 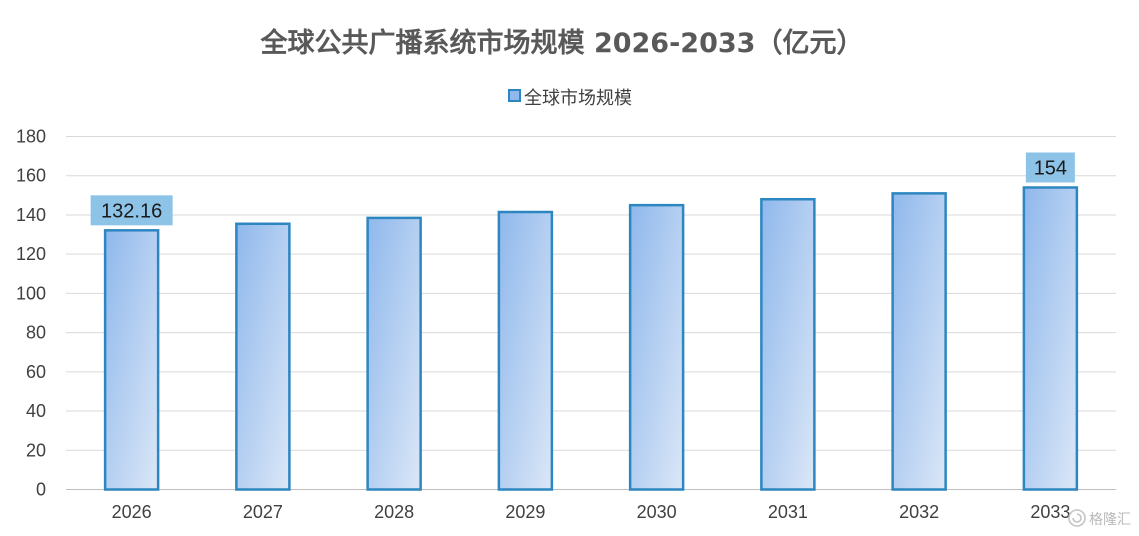 I want to click on x-tick-label: 2030, so click(x=657, y=512).